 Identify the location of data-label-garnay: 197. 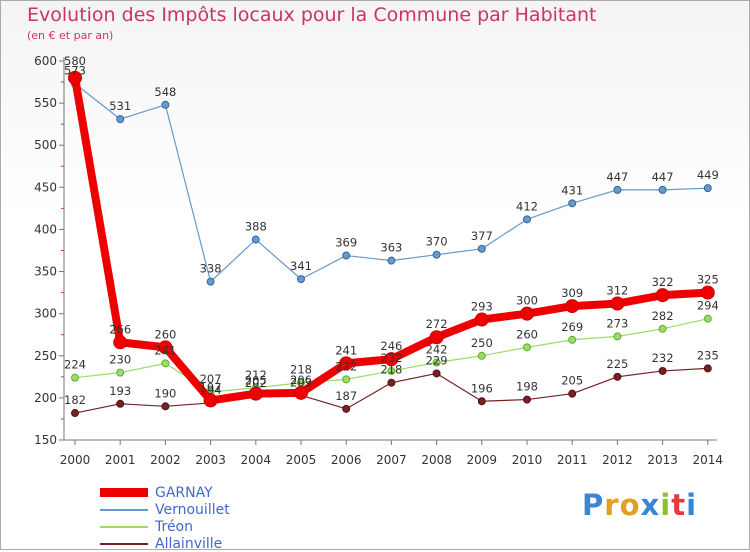
(211, 387).